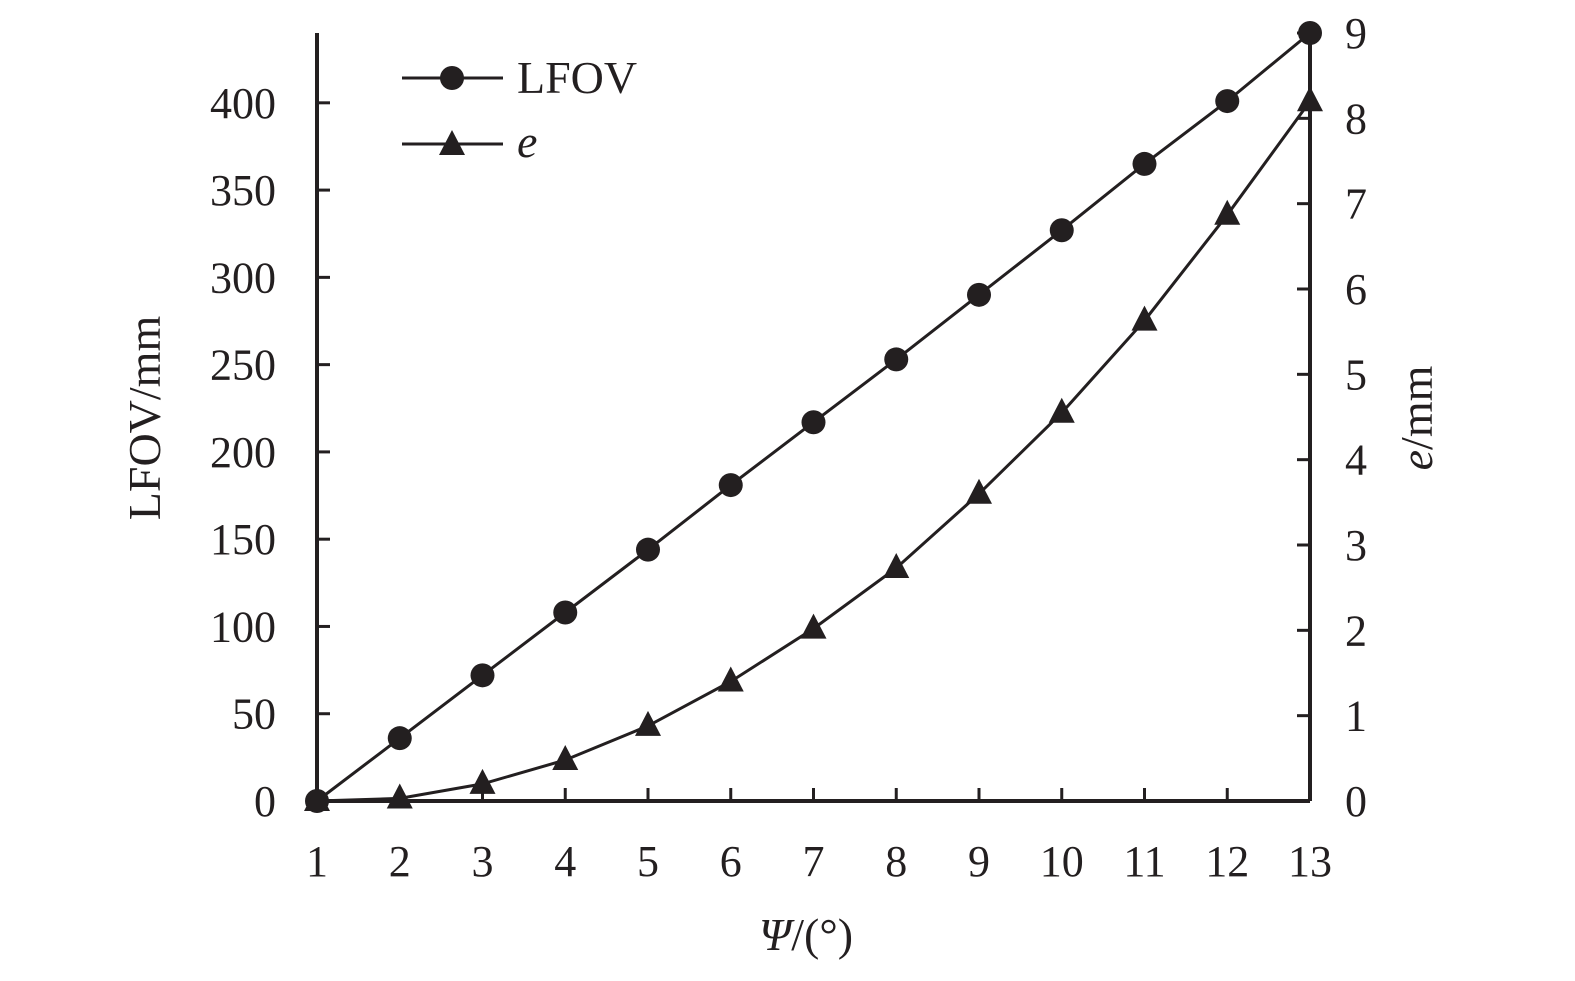  I want to click on legend-label-lfov: LFOV, so click(577, 77).